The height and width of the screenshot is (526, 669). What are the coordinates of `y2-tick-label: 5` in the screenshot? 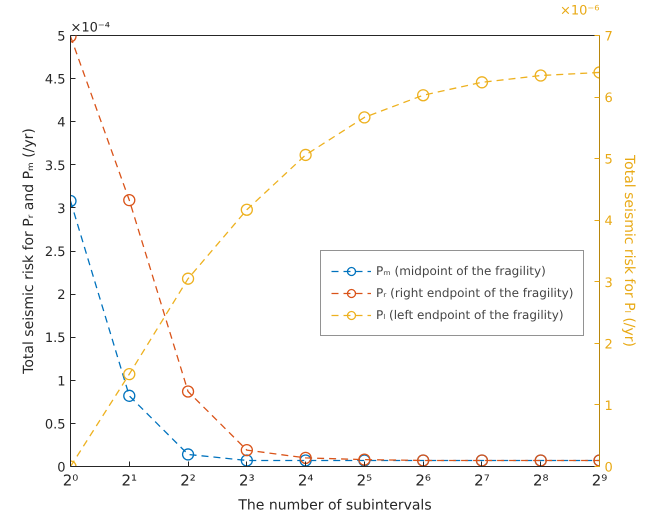 It's located at (608, 160).